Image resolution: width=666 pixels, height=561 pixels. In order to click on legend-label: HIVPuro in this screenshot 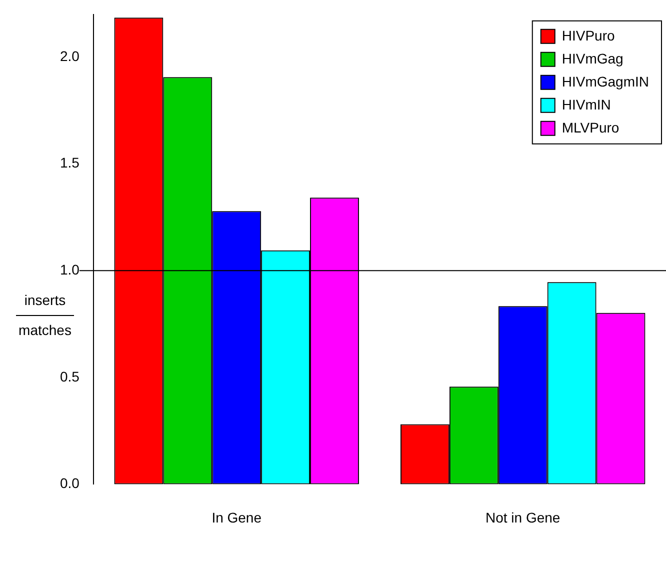, I will do `click(588, 35)`.